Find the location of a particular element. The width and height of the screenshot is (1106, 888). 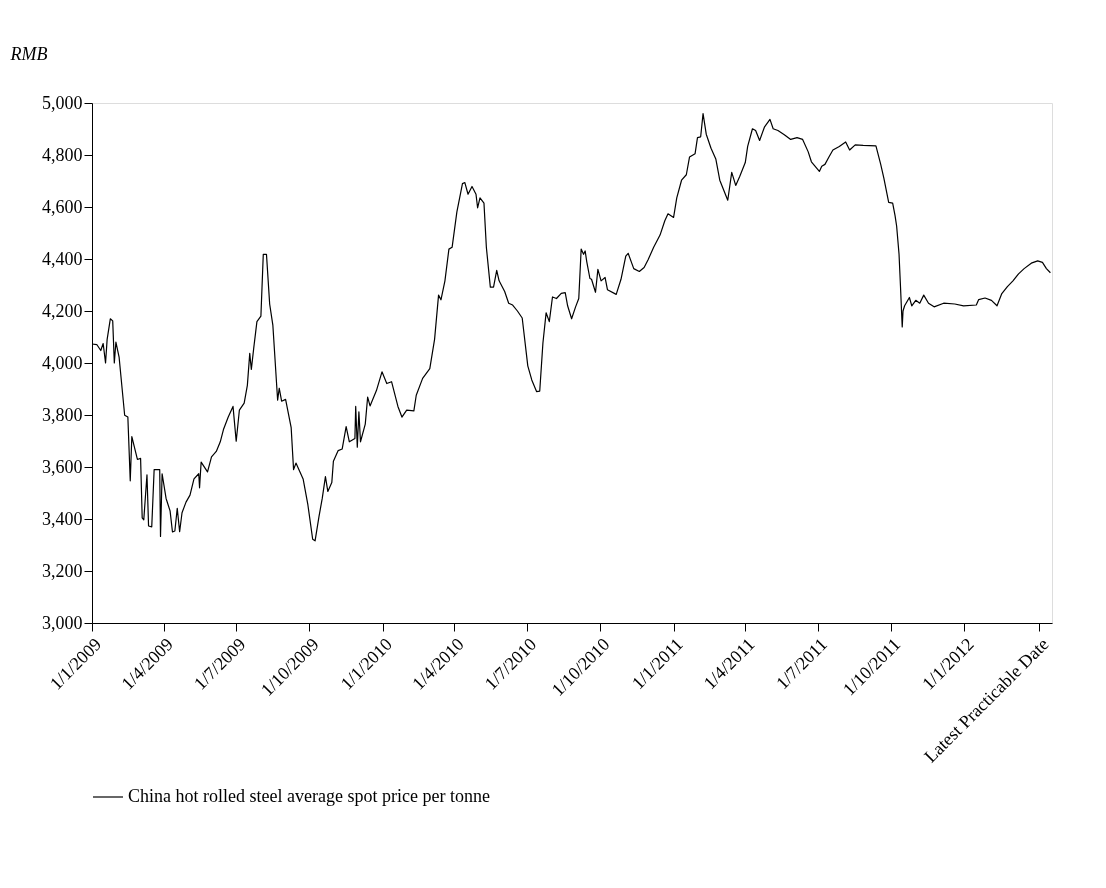

y-tick-label: 3,200 is located at coordinates (62, 570).